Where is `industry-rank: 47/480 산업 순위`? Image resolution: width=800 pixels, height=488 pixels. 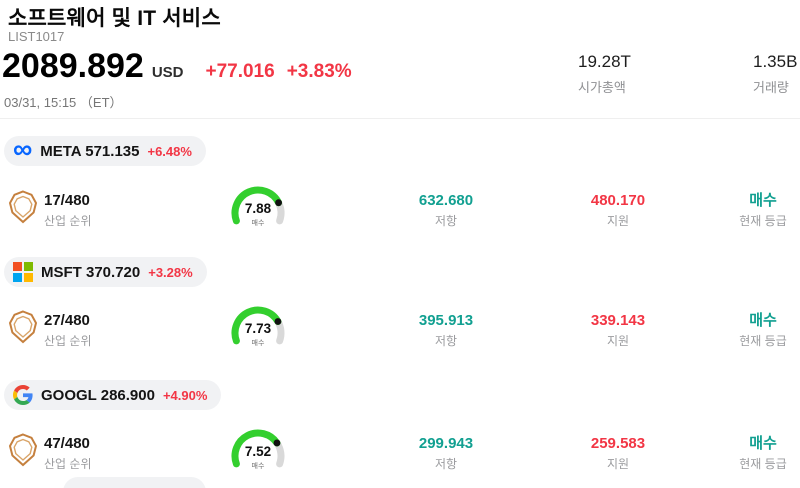
industry-rank: 47/480 산업 순위 is located at coordinates (68, 453).